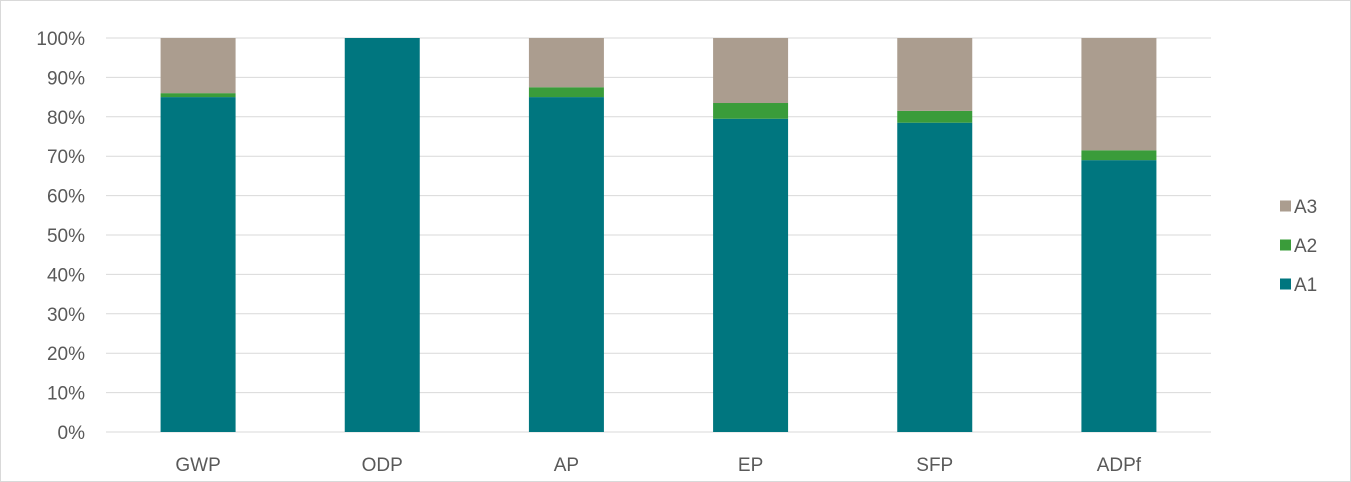 This screenshot has height=482, width=1351. Describe the element at coordinates (566, 264) in the screenshot. I see `bar-a1-ap` at that location.